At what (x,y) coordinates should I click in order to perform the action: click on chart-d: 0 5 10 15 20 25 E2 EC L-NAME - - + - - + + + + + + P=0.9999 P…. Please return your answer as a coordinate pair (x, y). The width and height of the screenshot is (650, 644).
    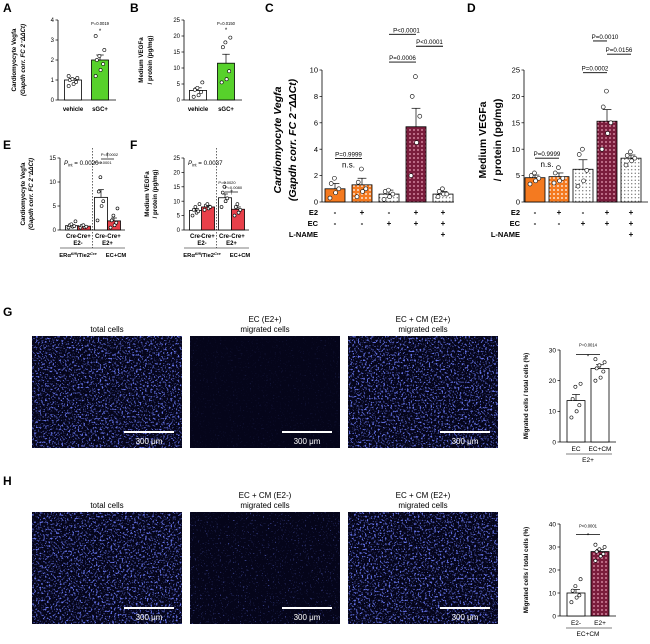
    Looking at the image, I should click on (562, 136).